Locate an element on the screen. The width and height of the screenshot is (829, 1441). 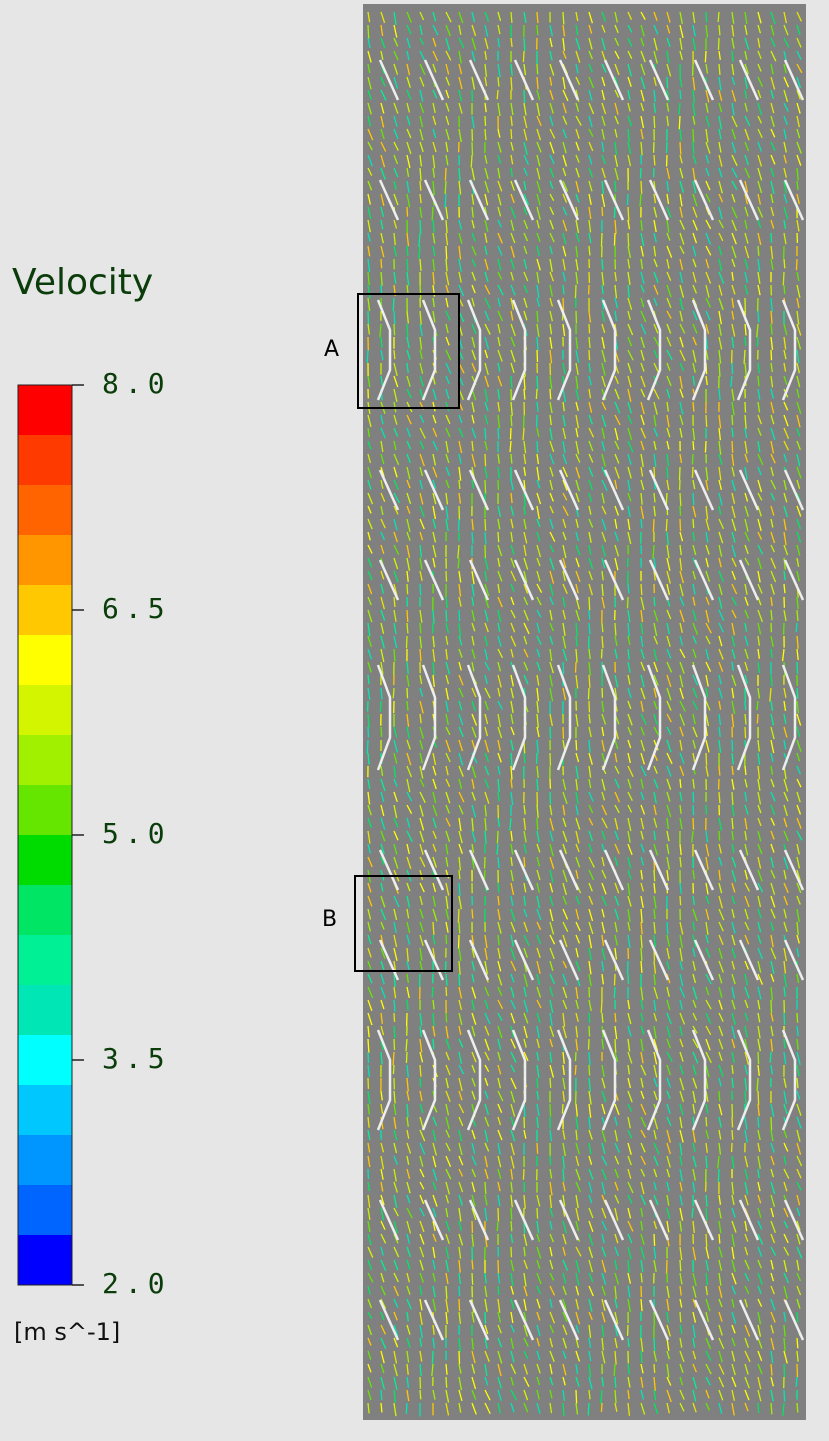
tick-label: 2.0 is located at coordinates (136, 1283).